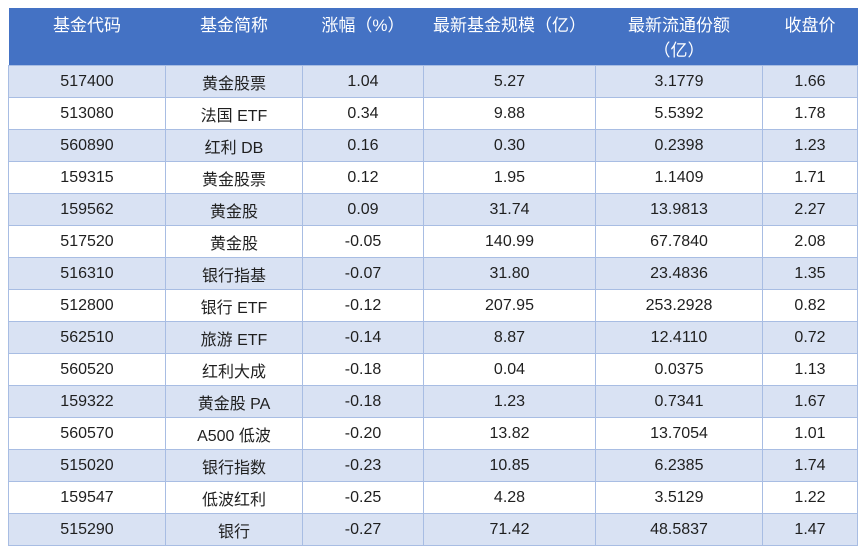 The image size is (865, 550). I want to click on cell-shares: 253.2928, so click(679, 305).